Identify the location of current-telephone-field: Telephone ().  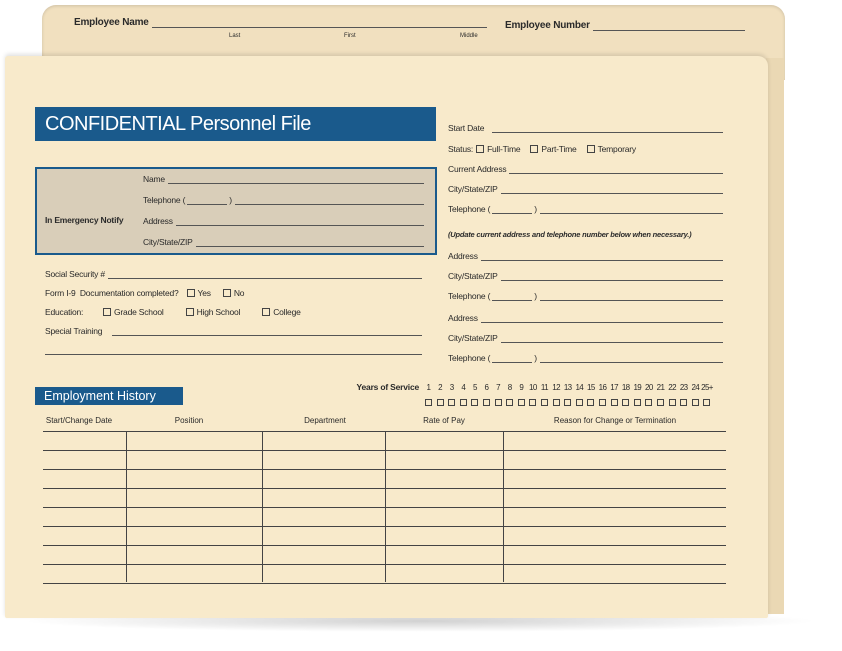
(585, 208).